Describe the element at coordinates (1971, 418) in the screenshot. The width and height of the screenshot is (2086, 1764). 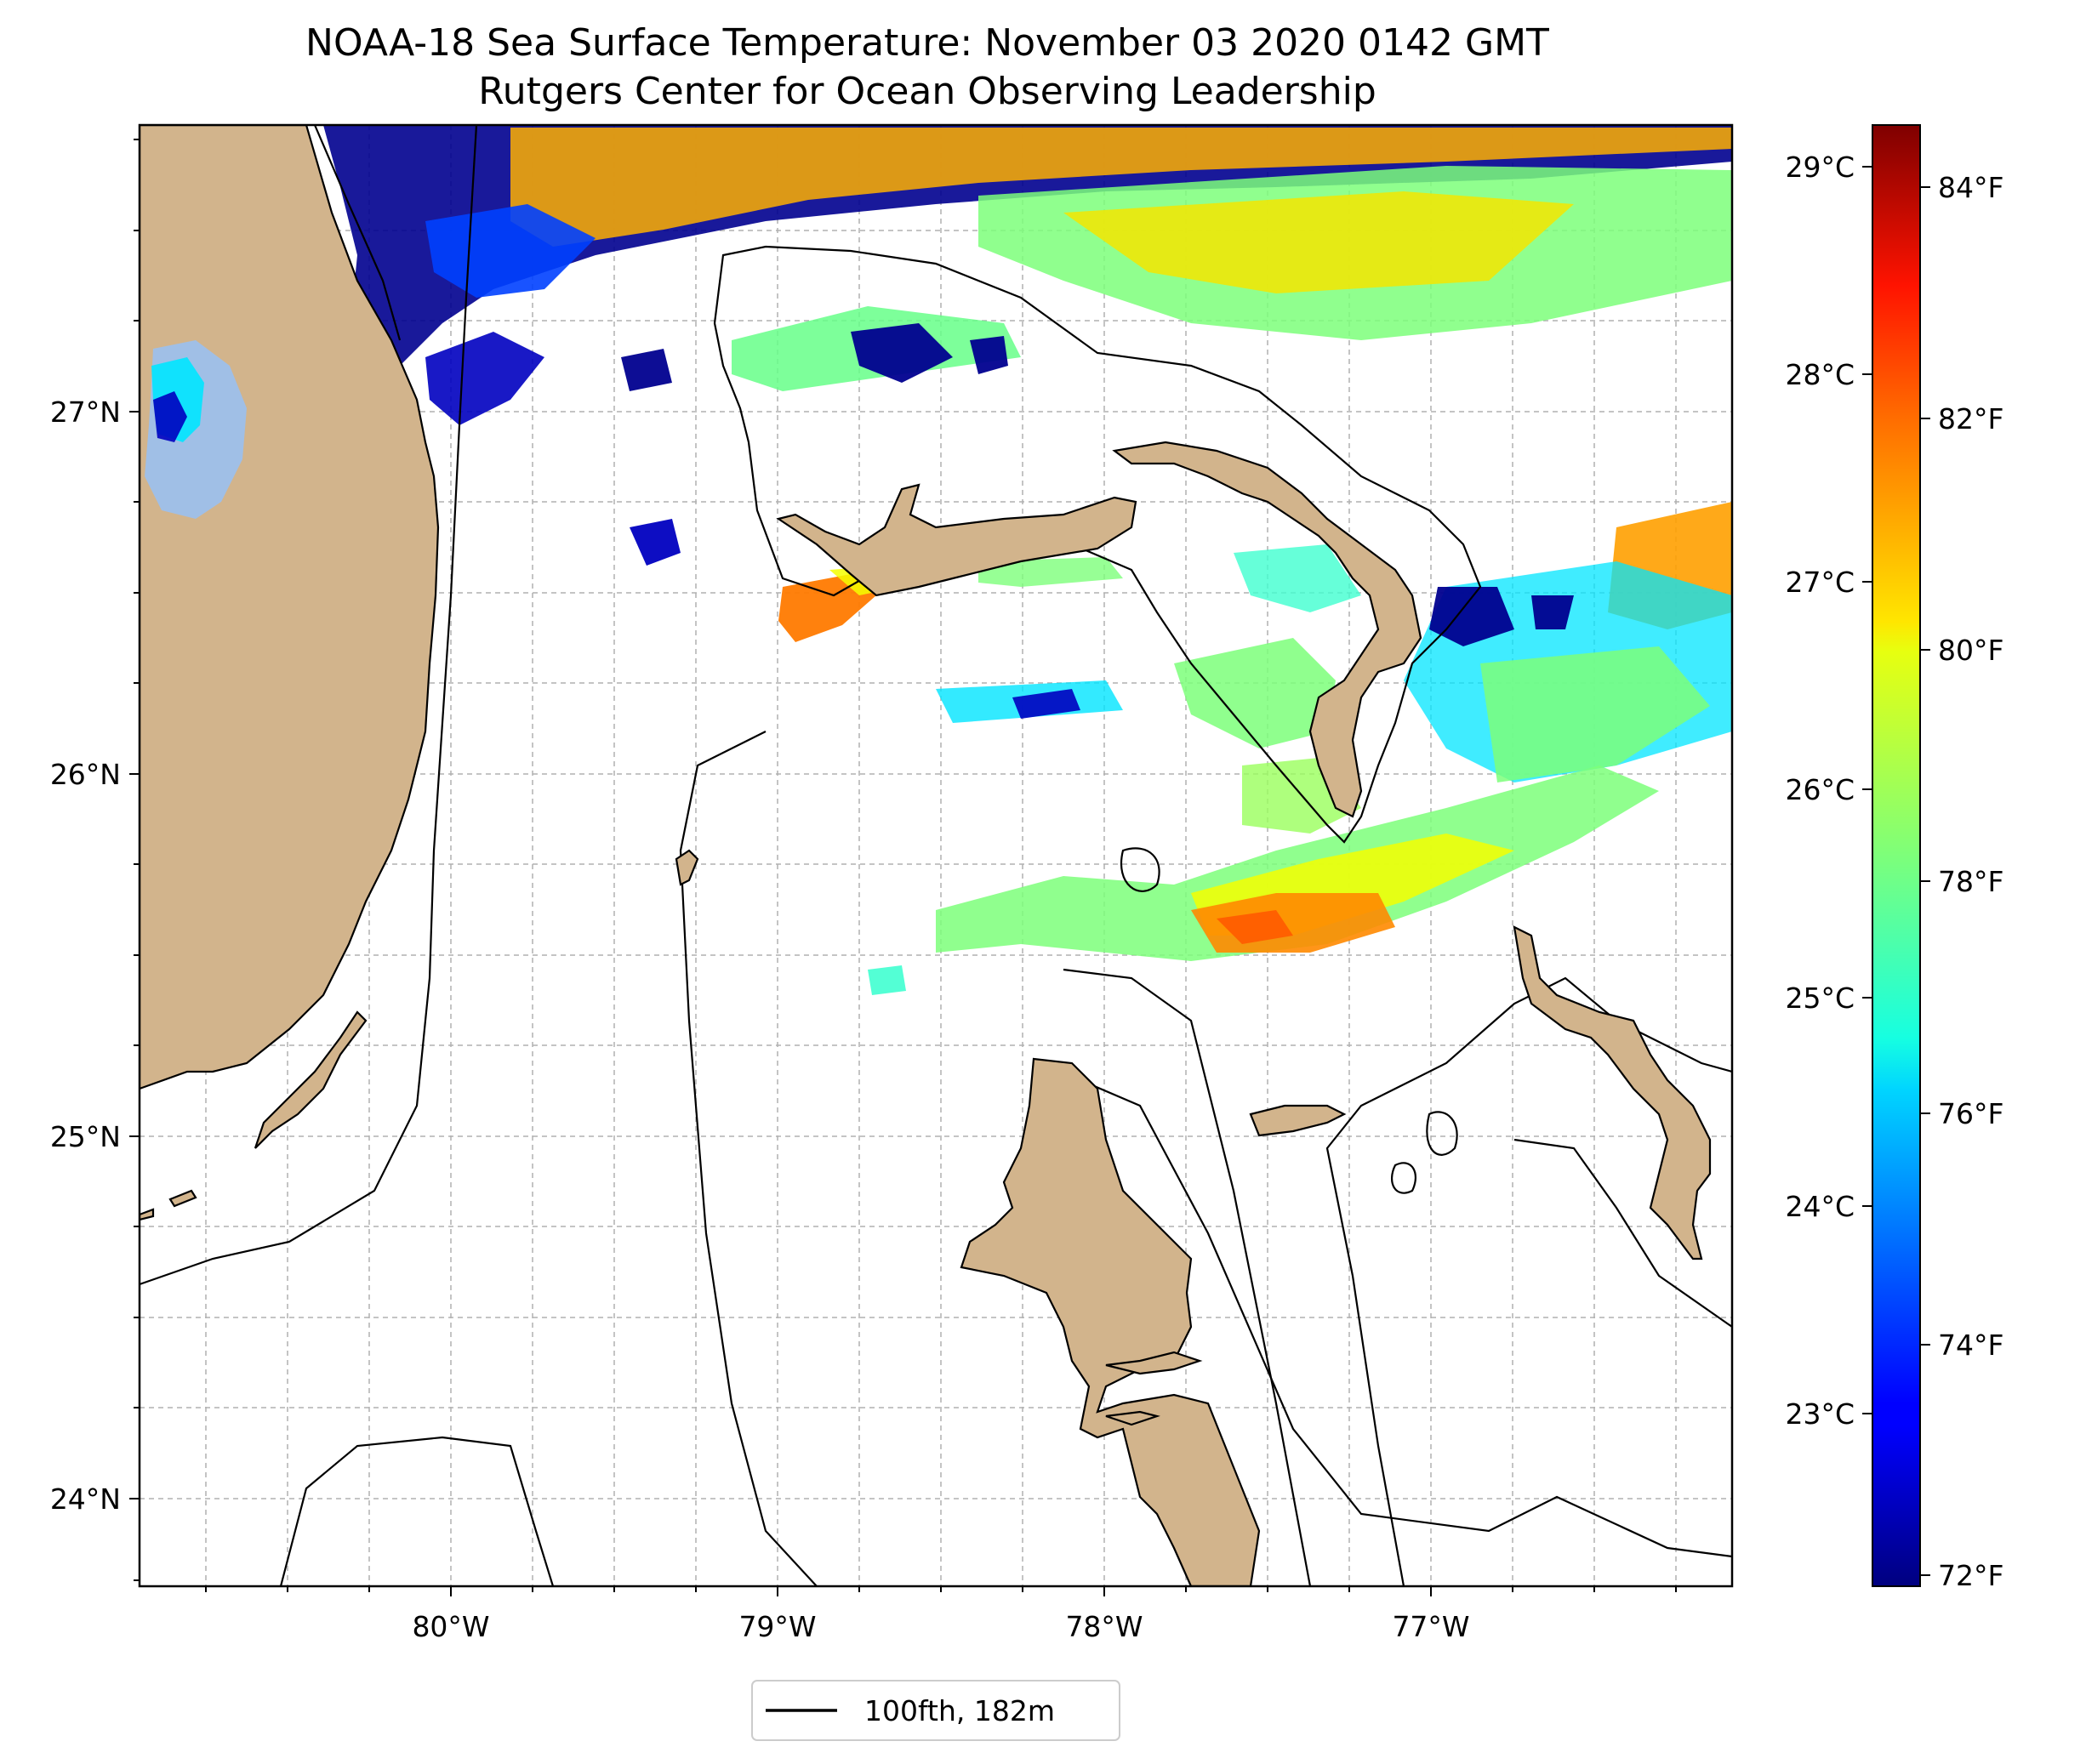
I see `fahrenheit-tick-82: 82°F` at that location.